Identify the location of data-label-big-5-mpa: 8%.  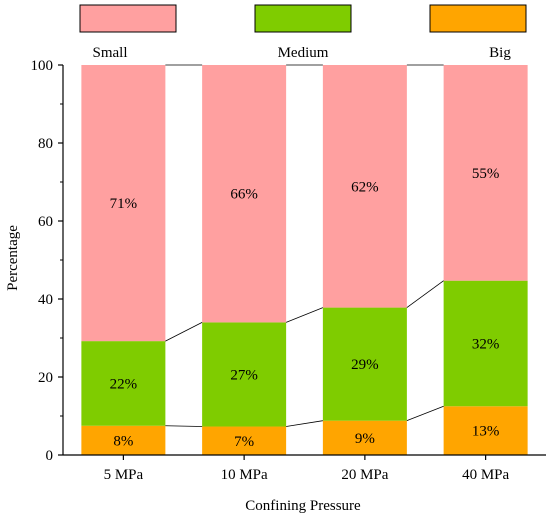
(123, 441).